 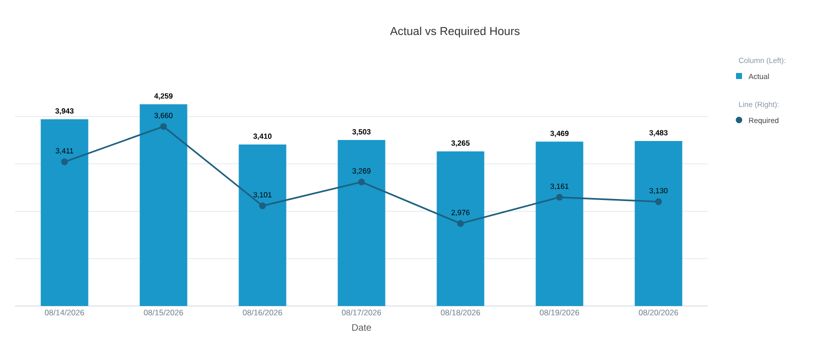 I want to click on x-axis-title: Date, so click(x=362, y=327).